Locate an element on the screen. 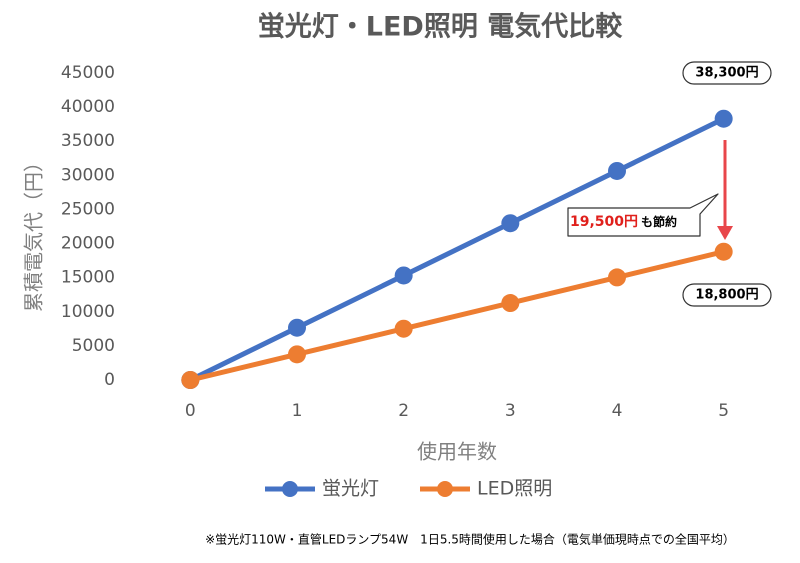 This screenshot has height=563, width=800. x-axis-label: 使用年数 is located at coordinates (457, 452).